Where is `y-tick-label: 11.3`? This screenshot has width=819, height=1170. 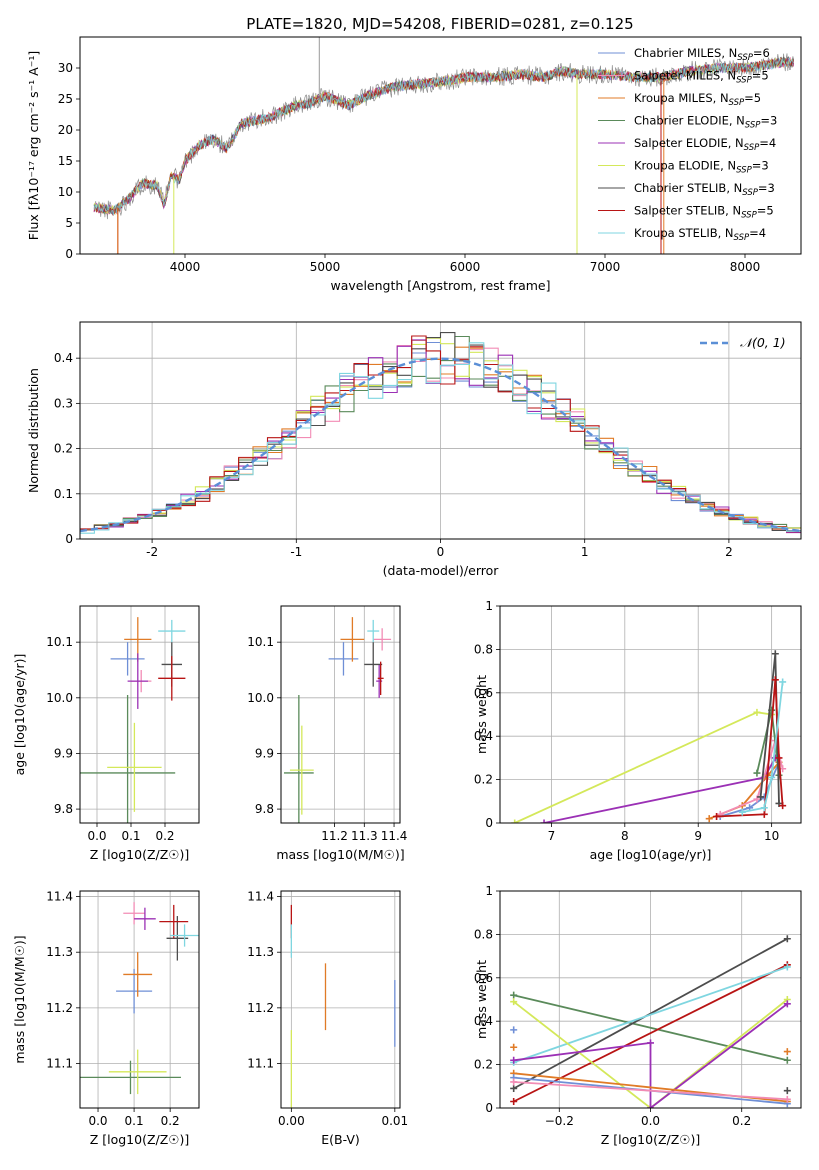 y-tick-label: 11.3 is located at coordinates (59, 952).